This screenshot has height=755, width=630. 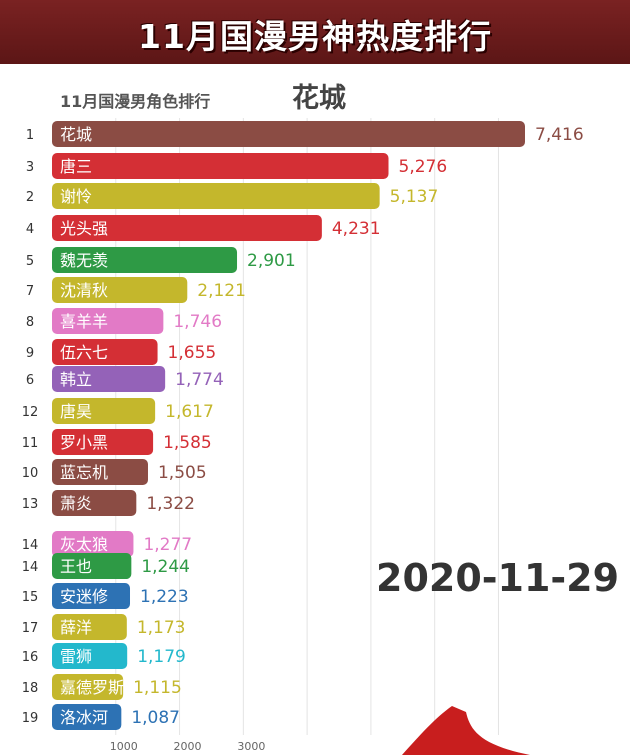 What do you see at coordinates (161, 657) in the screenshot?
I see `value-label: 1,179` at bounding box center [161, 657].